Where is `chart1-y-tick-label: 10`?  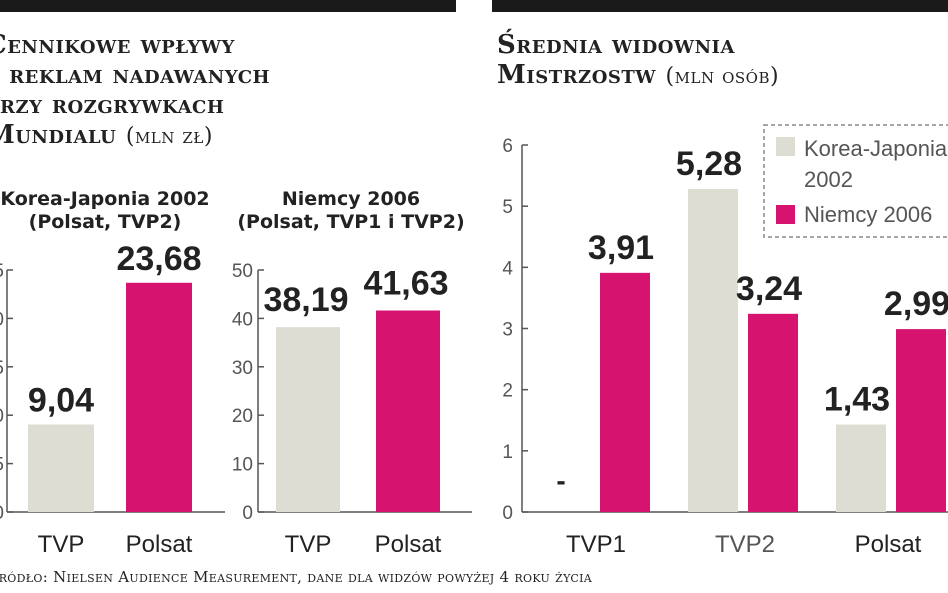
chart1-y-tick-label: 10 is located at coordinates (2, 416).